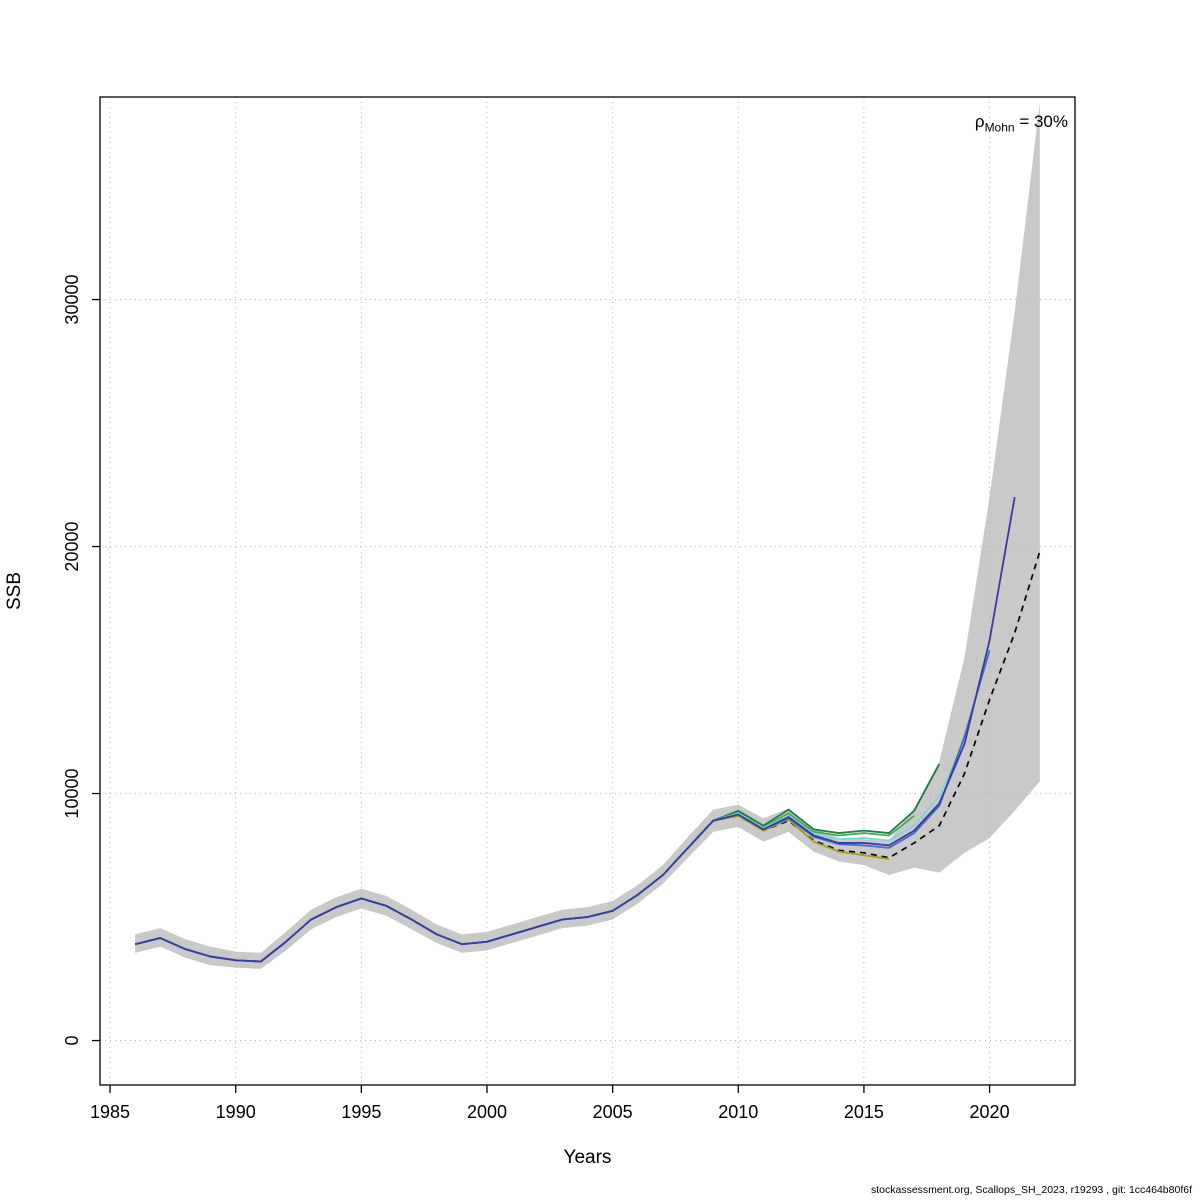 The width and height of the screenshot is (1200, 1200). Describe the element at coordinates (72, 794) in the screenshot. I see `y-tick-label: 10000` at that location.